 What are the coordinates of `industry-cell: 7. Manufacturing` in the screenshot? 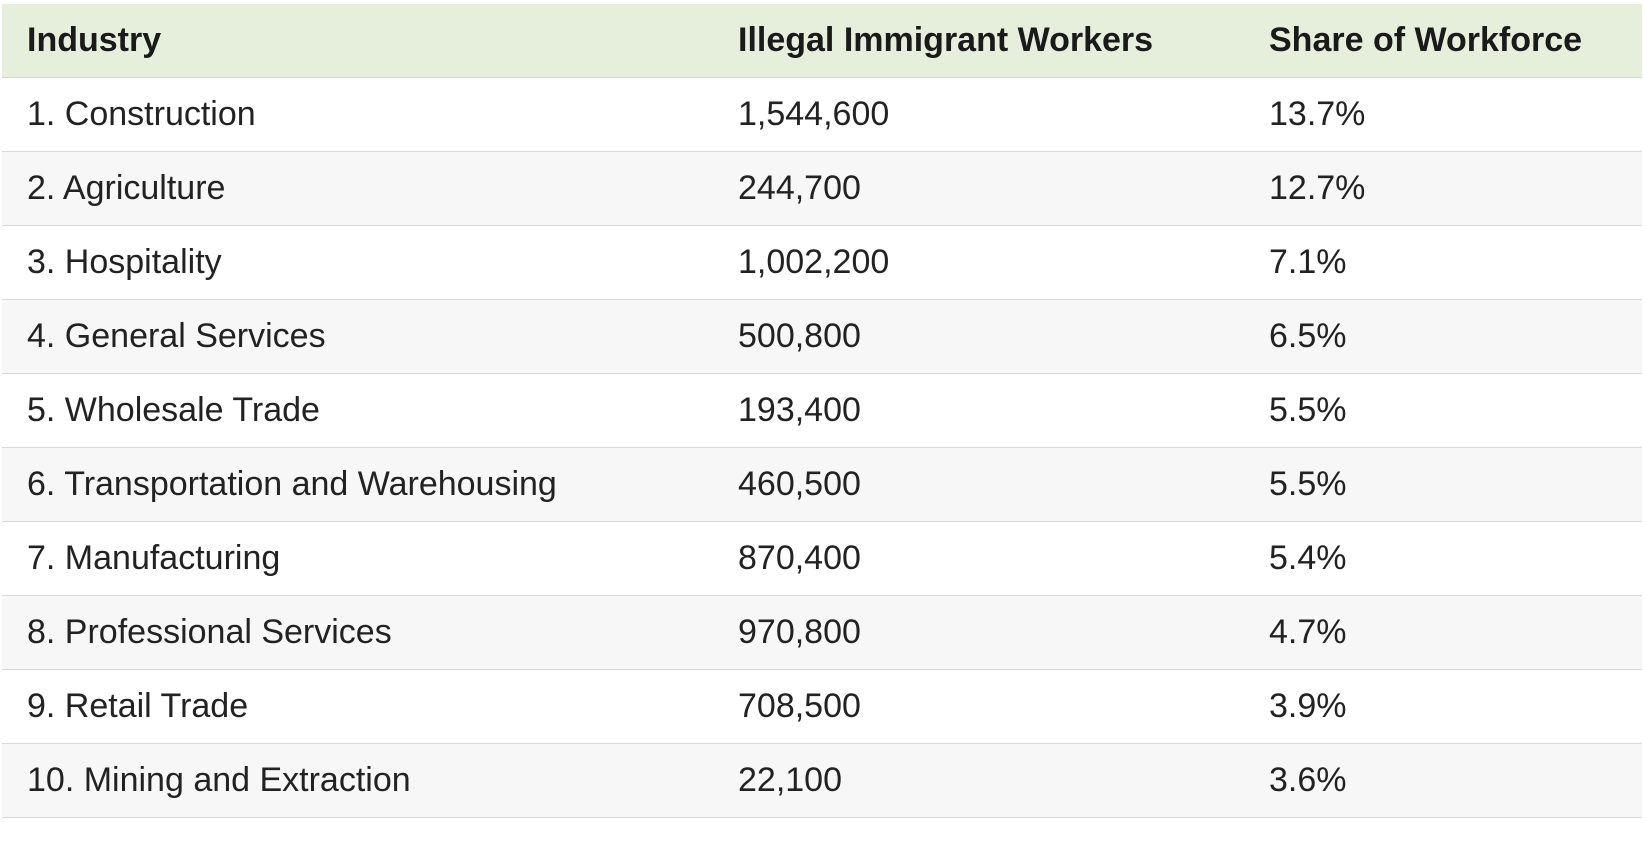 It's located at (357, 558).